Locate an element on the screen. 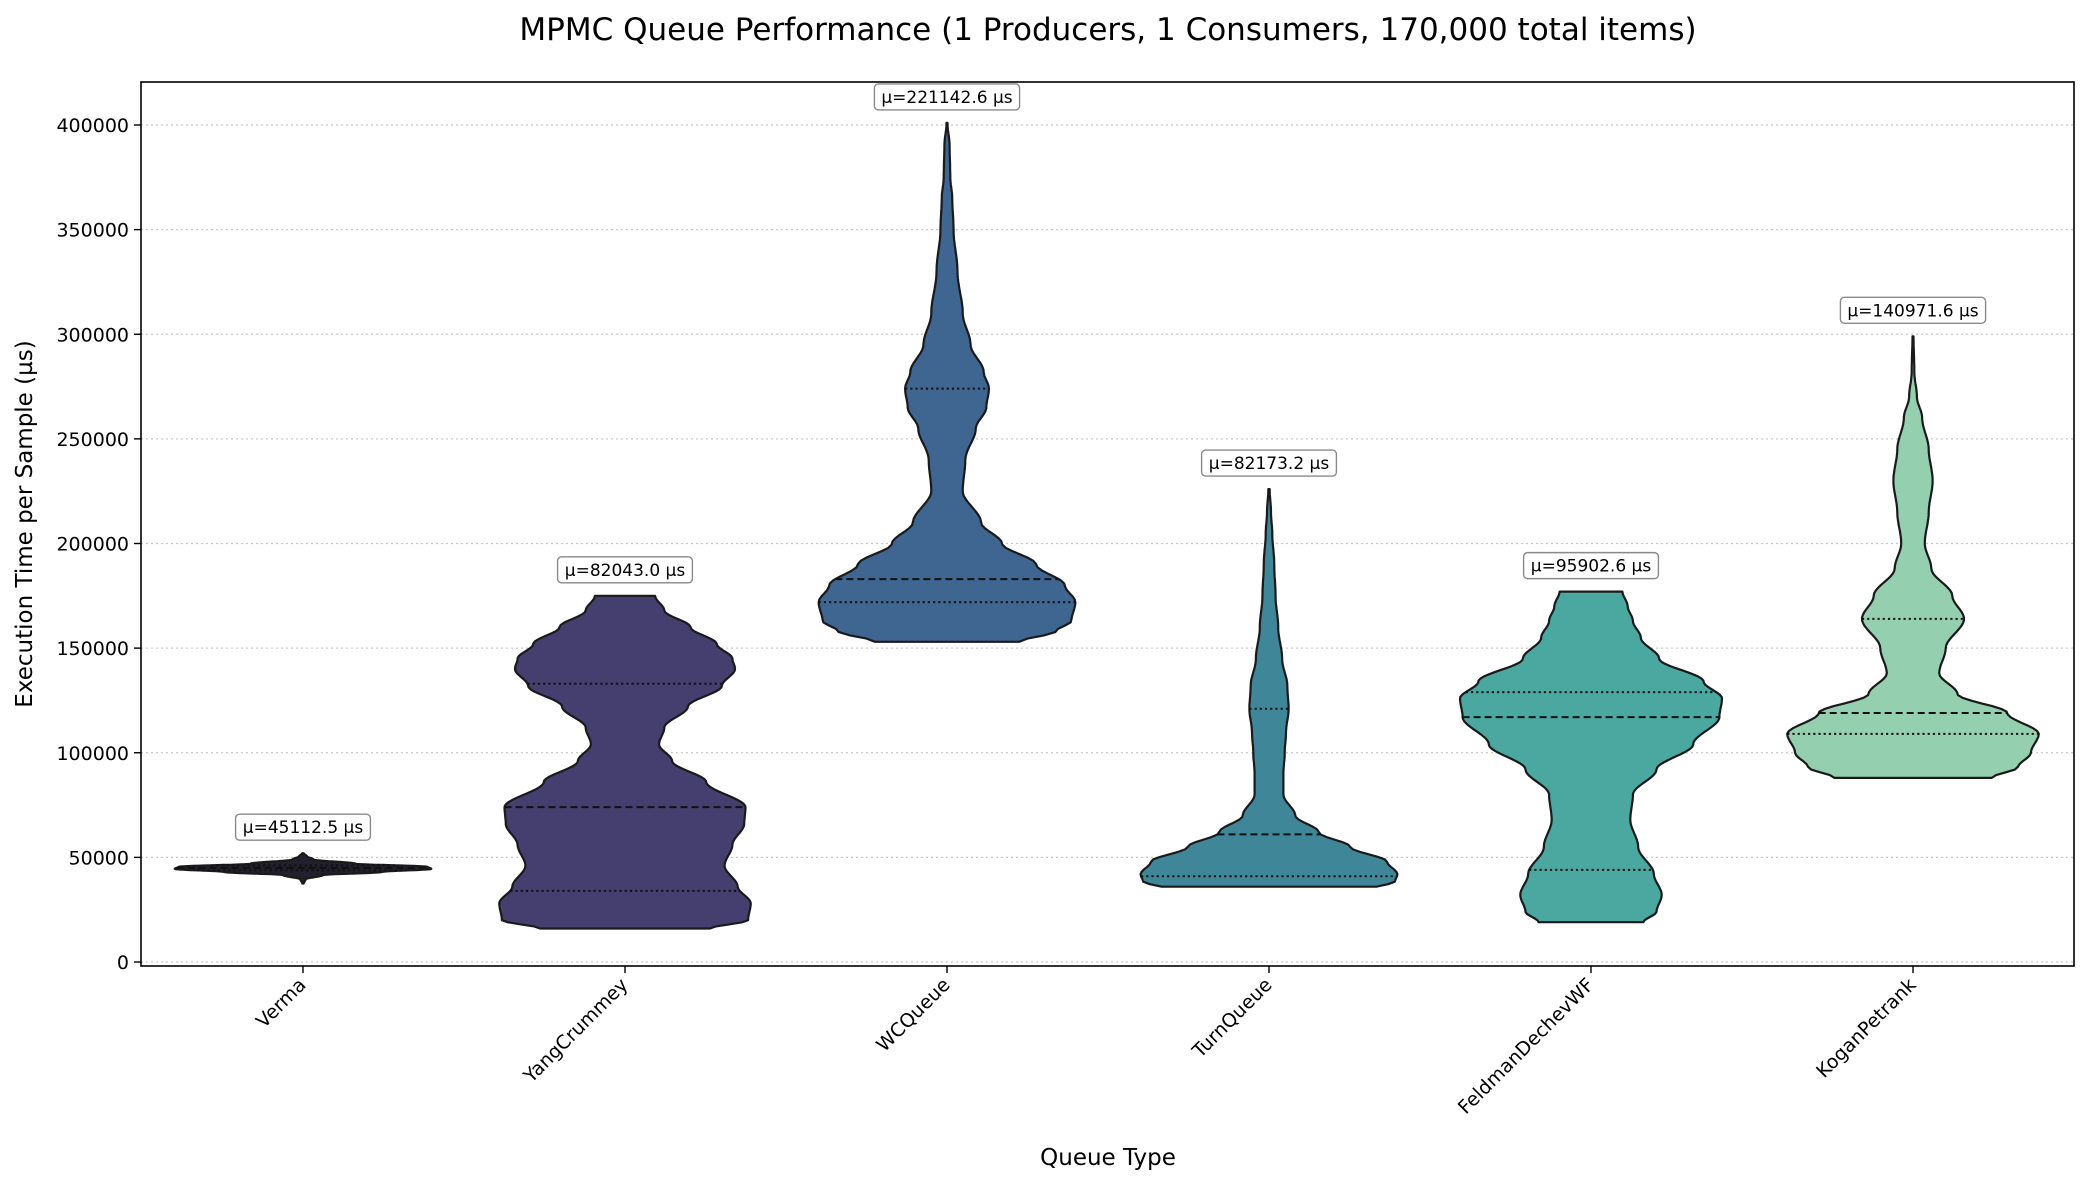 Image resolution: width=2082 pixels, height=1183 pixels. y-tick-label: 250000 is located at coordinates (92, 440).